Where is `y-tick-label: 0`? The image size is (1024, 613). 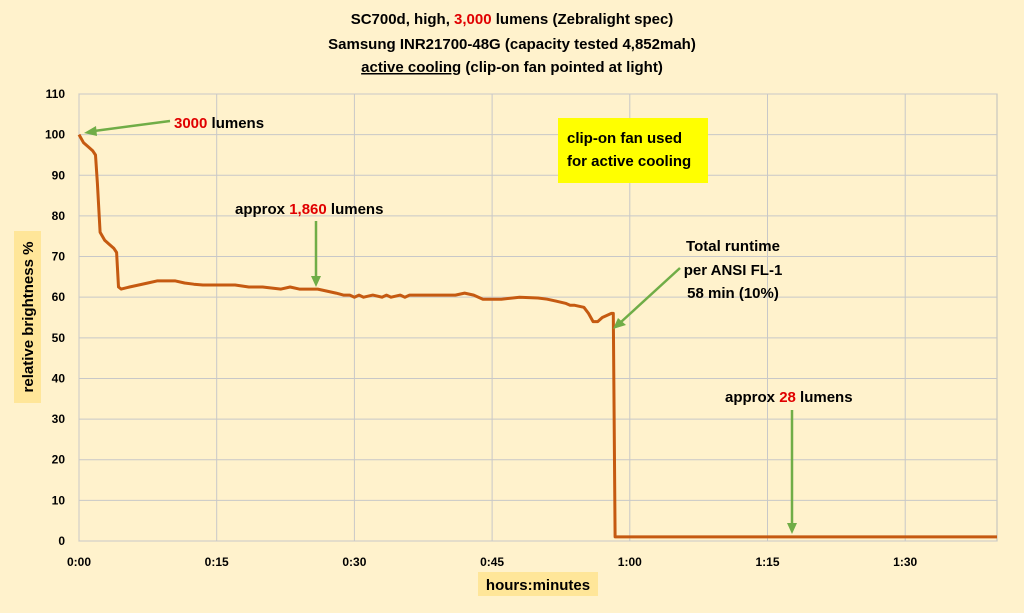
y-tick-label: 0 is located at coordinates (61, 541).